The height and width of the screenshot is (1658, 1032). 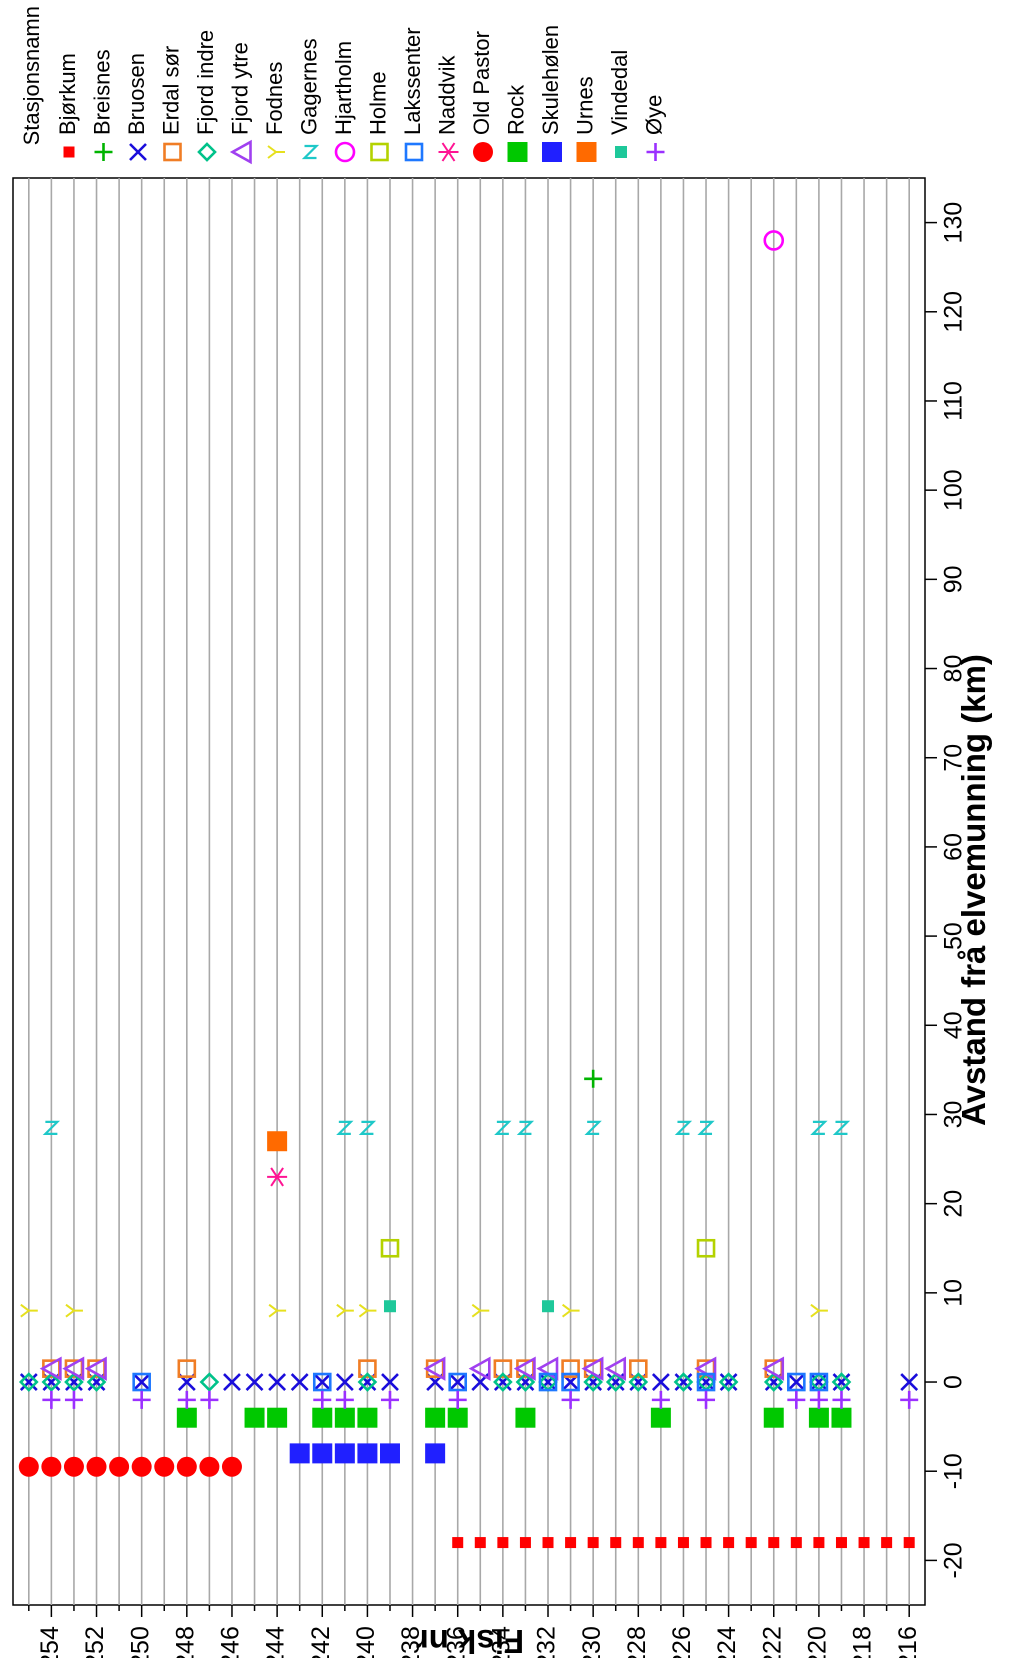 I want to click on x-tick-label: 10, so click(x=954, y=1293).